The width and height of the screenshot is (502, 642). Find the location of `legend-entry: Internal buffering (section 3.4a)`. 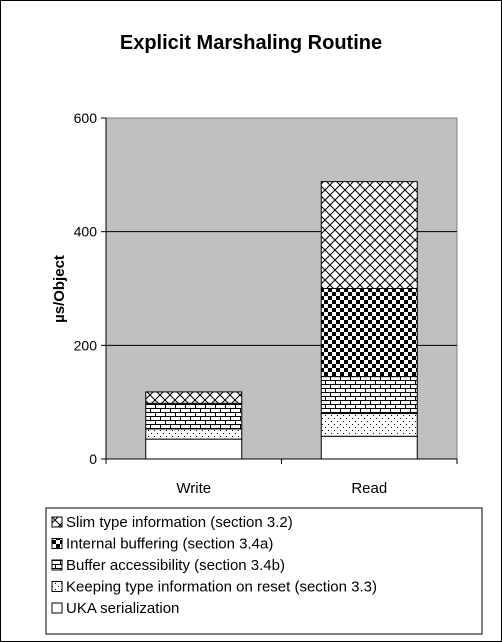

legend-entry: Internal buffering (section 3.4a) is located at coordinates (169, 544).